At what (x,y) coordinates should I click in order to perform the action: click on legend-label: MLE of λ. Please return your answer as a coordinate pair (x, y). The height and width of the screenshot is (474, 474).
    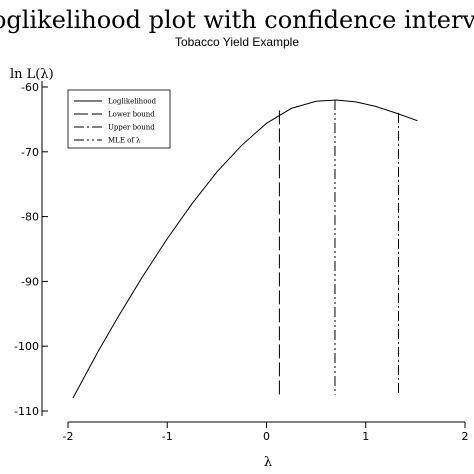
    Looking at the image, I should click on (124, 141).